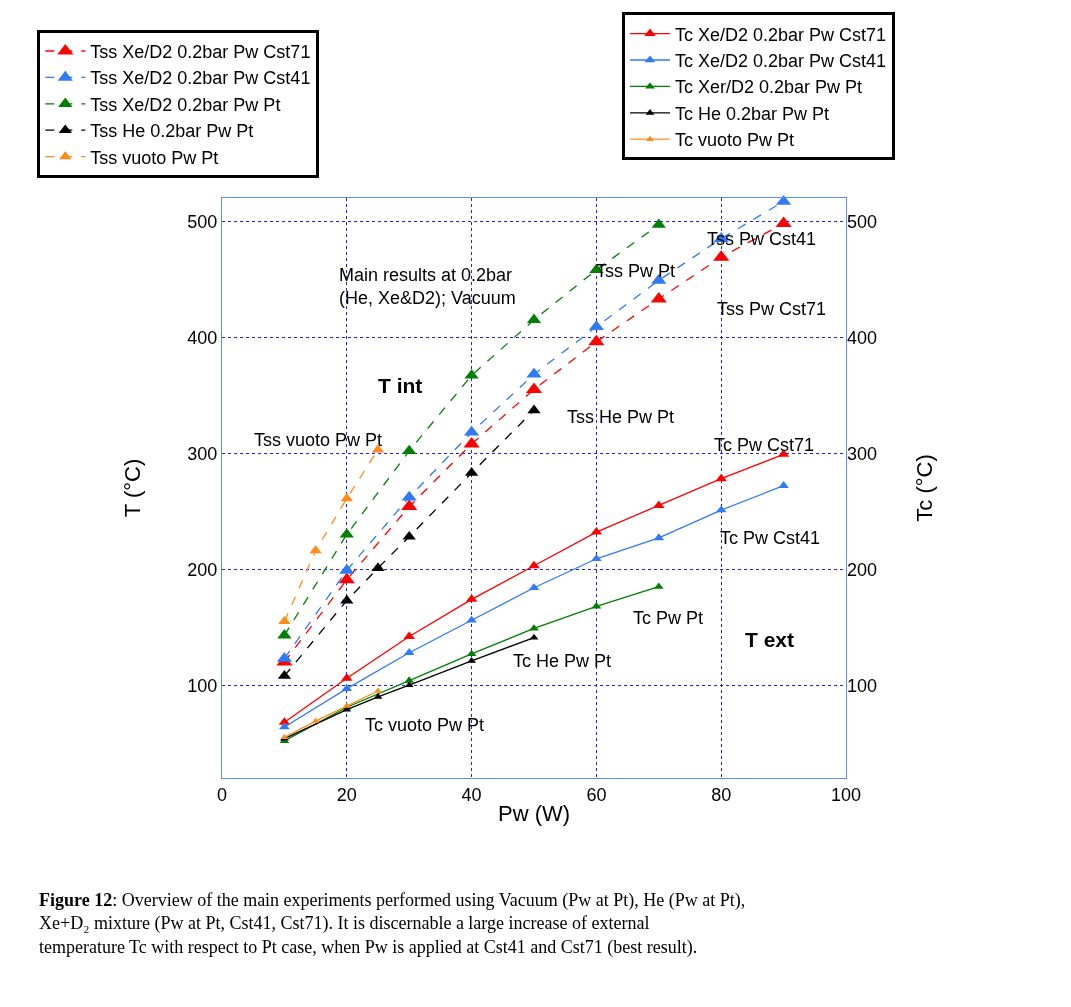 The width and height of the screenshot is (1071, 1007). What do you see at coordinates (780, 34) in the screenshot?
I see `legend-label: Tc Xe/D2 0.2bar Pw Cst71` at bounding box center [780, 34].